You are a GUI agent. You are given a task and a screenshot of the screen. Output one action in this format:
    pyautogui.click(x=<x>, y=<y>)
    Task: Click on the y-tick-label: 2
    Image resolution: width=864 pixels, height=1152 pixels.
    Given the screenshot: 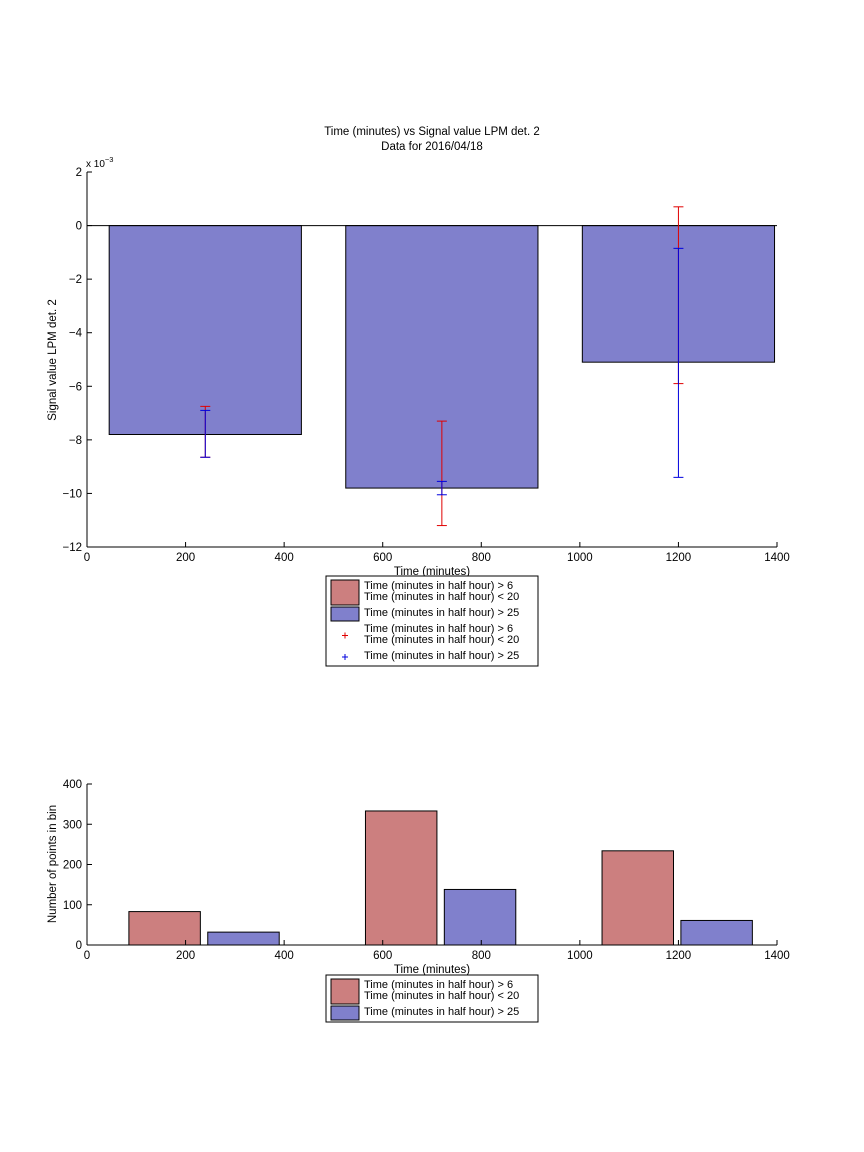 What is the action you would take?
    pyautogui.click(x=79, y=173)
    